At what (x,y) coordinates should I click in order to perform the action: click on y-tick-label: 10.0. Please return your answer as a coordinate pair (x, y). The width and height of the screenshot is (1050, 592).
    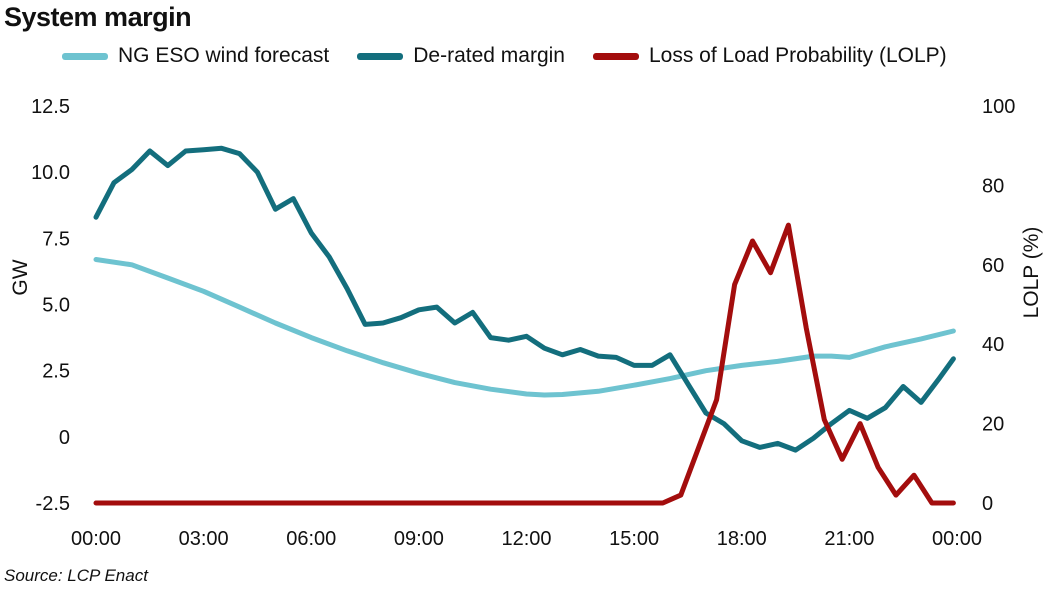
    Looking at the image, I should click on (50, 173).